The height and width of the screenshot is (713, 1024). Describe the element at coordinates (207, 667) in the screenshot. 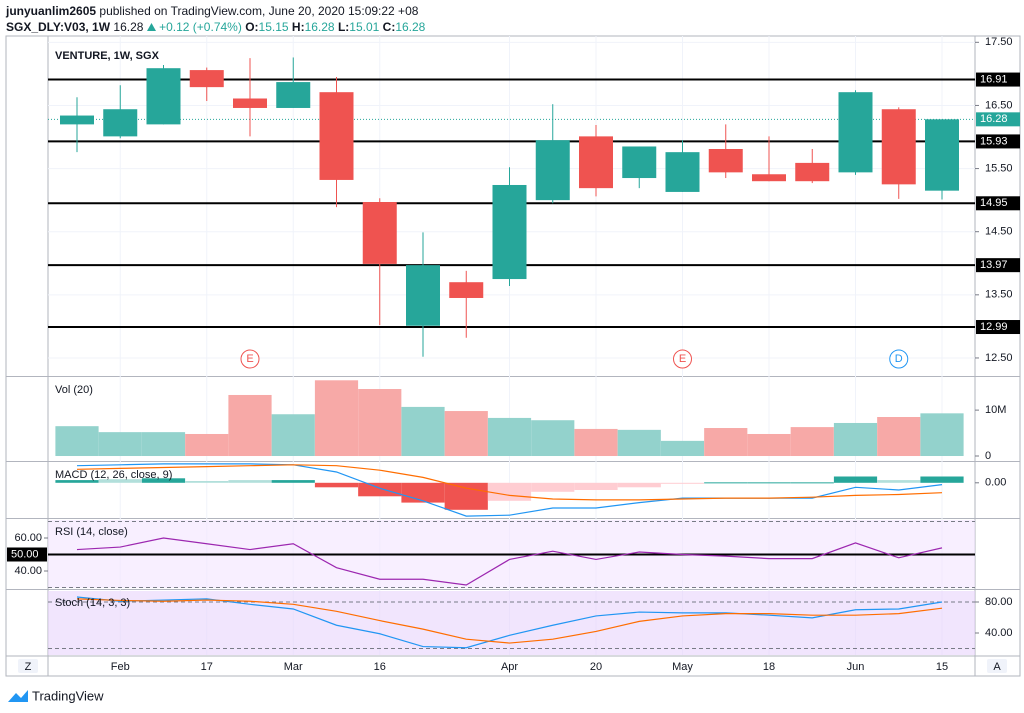

I see `x-tick-label: 17` at that location.